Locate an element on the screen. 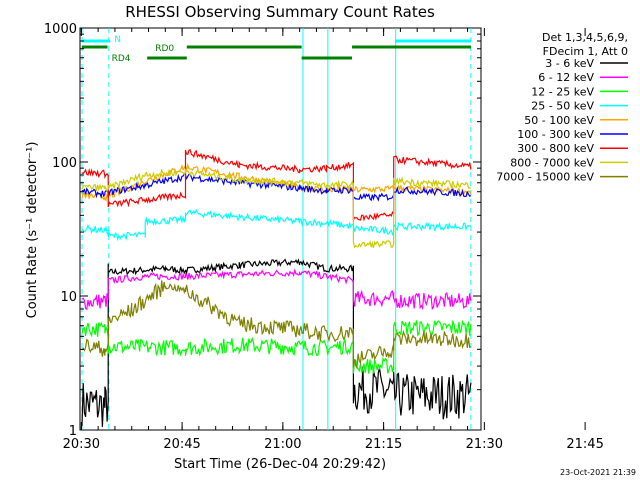  y-tick-label: 100 is located at coordinates (64, 163).